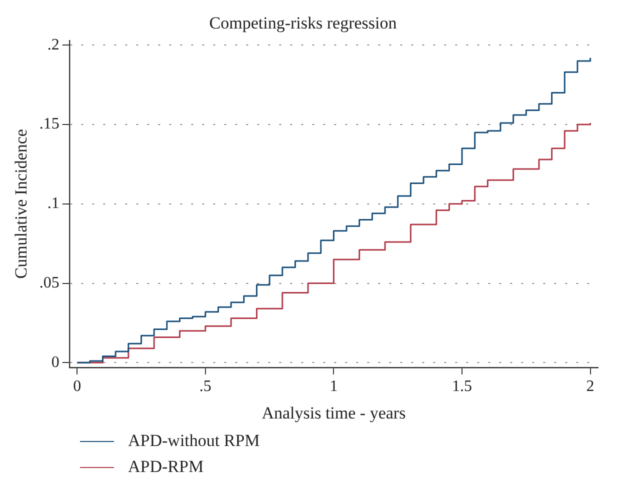  I want to click on y-tick-label: .15, so click(49, 124).